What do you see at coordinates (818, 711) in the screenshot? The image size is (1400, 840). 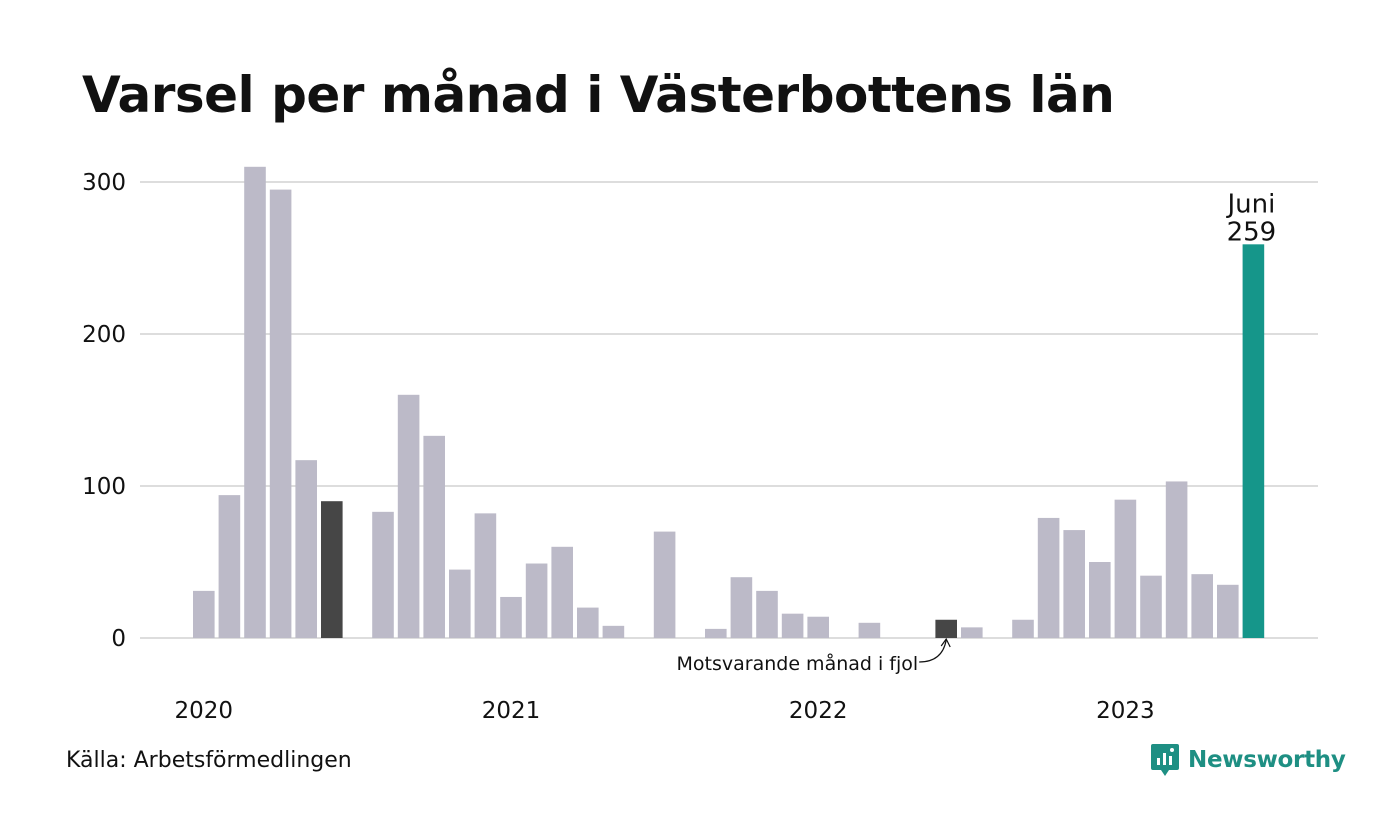 I see `x-tick-label: 2022` at bounding box center [818, 711].